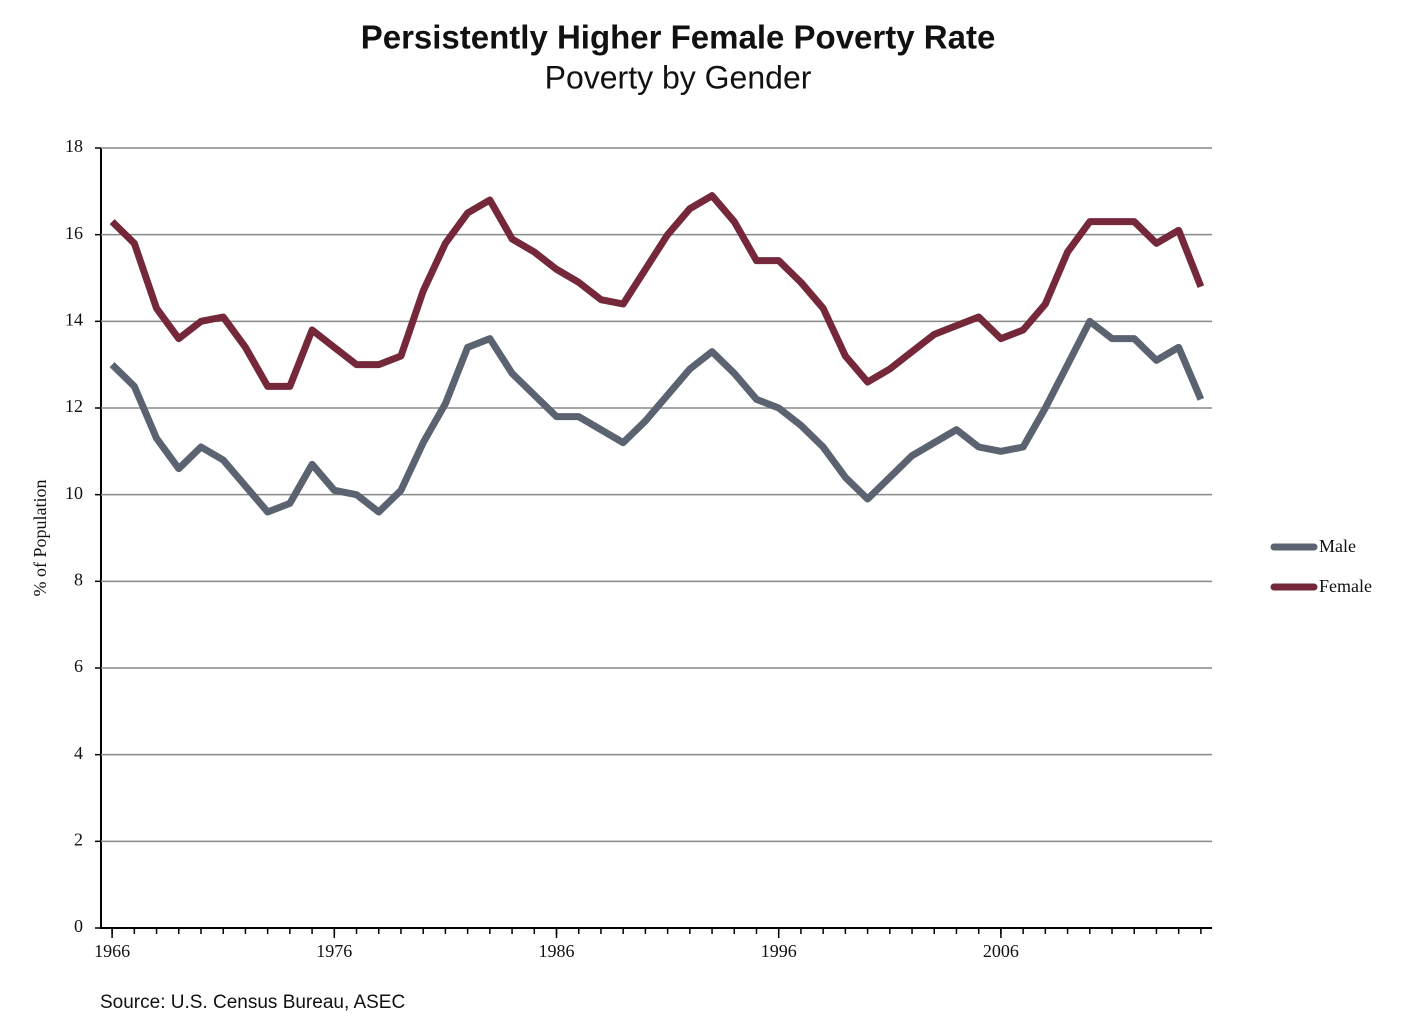 This screenshot has width=1424, height=1032. What do you see at coordinates (779, 951) in the screenshot?
I see `x-tick-label: 1996` at bounding box center [779, 951].